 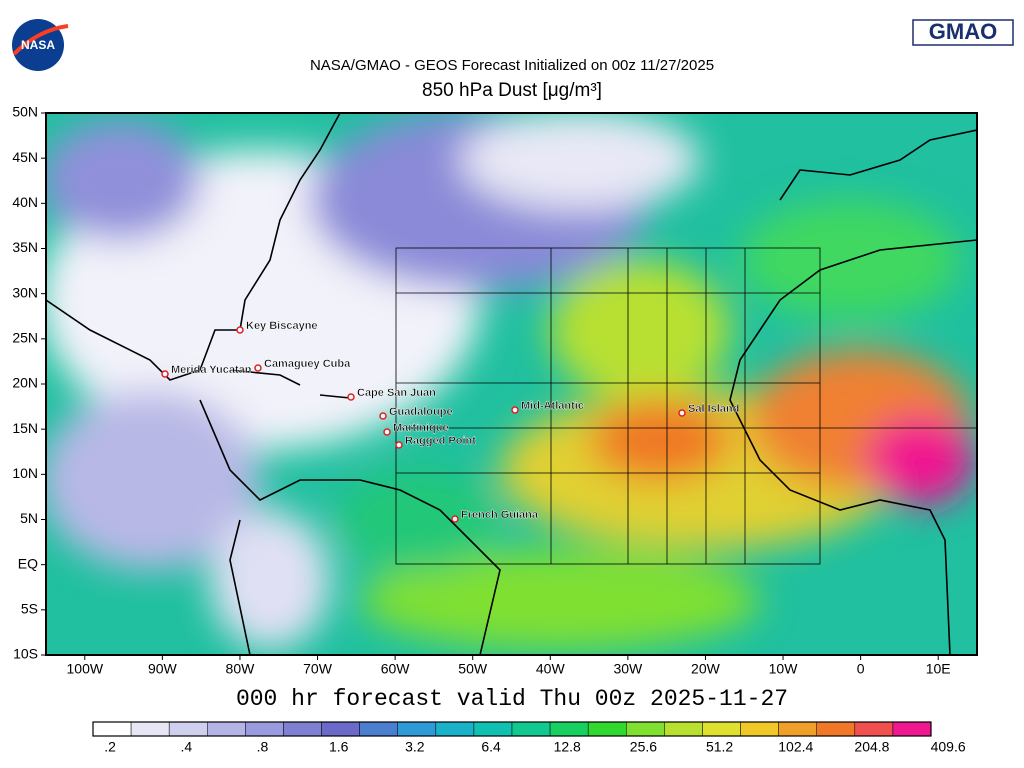 I want to click on colorbar-label: 51.2, so click(x=719, y=747).